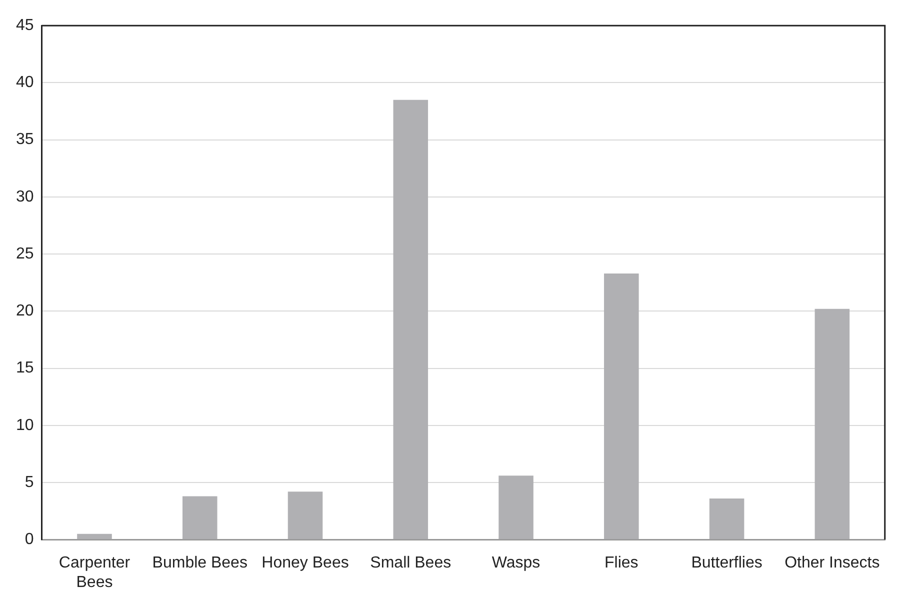 Image resolution: width=902 pixels, height=614 pixels. What do you see at coordinates (25, 425) in the screenshot?
I see `y-tick-label: 10` at bounding box center [25, 425].